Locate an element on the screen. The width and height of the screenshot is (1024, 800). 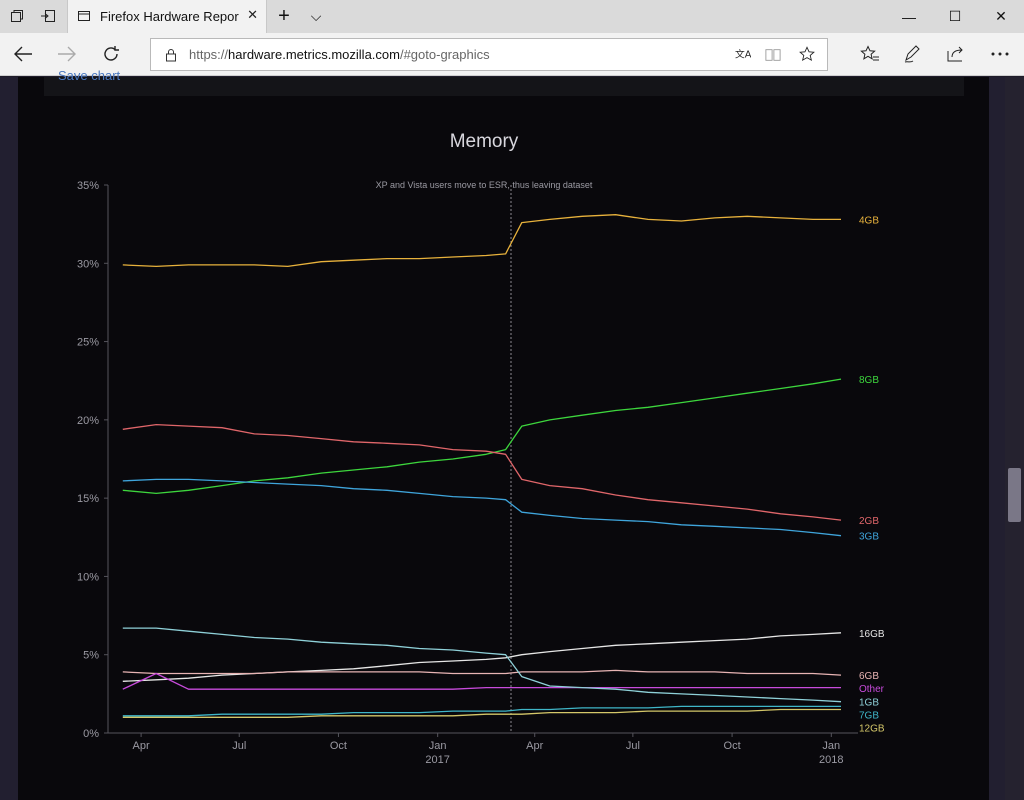
series-line-4gb is located at coordinates (481, 241).